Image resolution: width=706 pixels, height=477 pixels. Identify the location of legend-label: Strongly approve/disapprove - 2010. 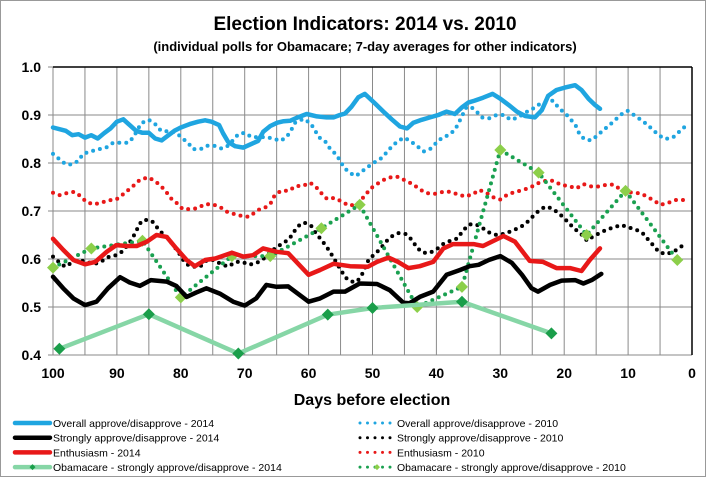
(480, 439).